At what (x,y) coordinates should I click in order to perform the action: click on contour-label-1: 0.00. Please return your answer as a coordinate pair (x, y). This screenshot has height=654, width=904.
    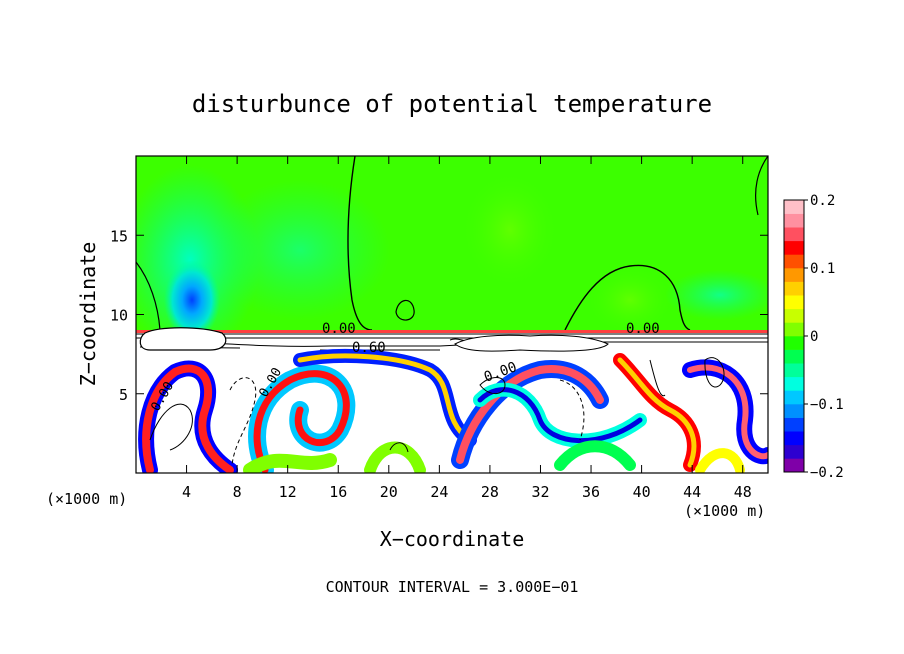
    Looking at the image, I should click on (339, 329).